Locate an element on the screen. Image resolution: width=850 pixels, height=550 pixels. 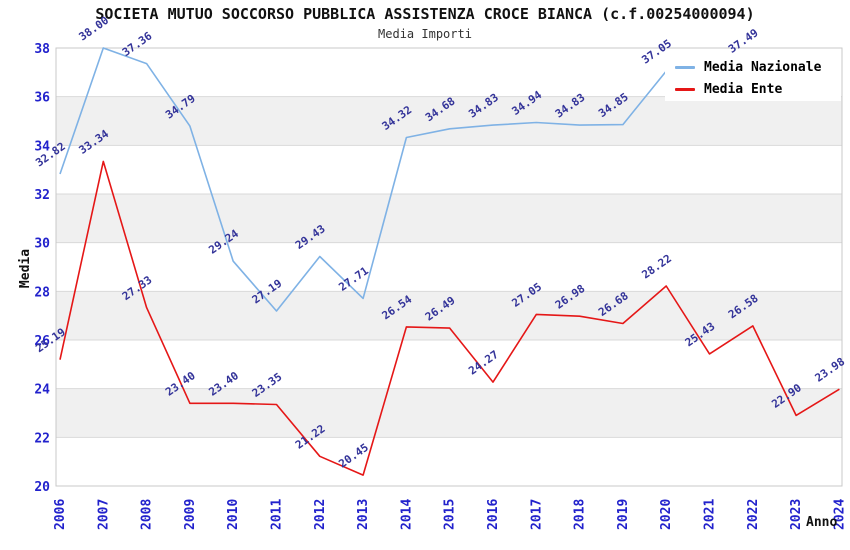
x-axis-title: Anno is located at coordinates (822, 522).